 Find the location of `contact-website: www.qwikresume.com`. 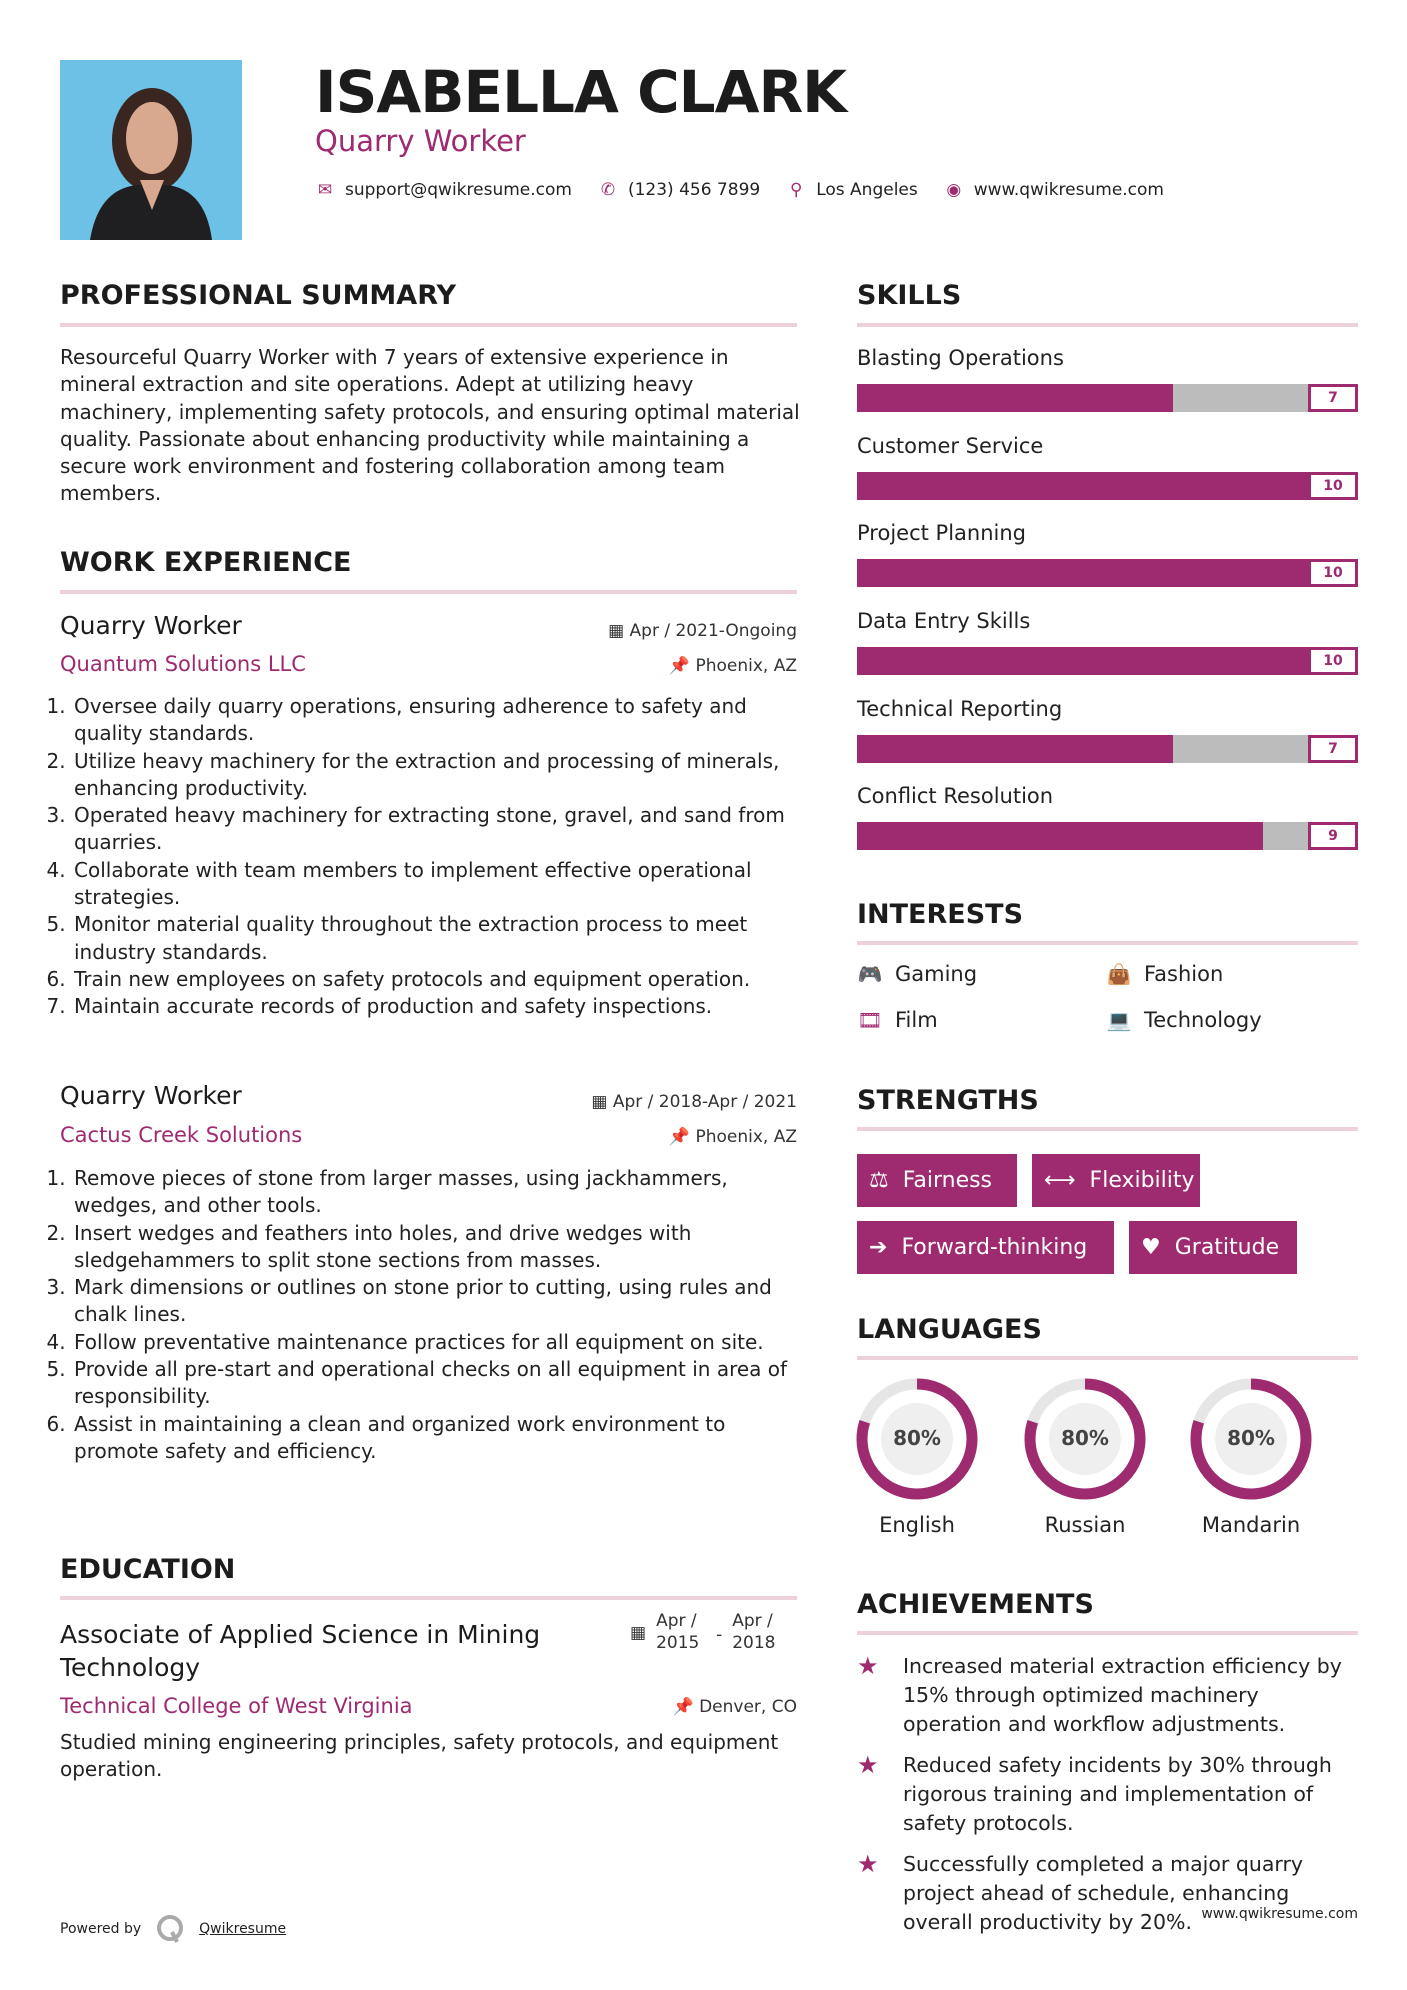

contact-website: www.qwikresume.com is located at coordinates (1068, 190).